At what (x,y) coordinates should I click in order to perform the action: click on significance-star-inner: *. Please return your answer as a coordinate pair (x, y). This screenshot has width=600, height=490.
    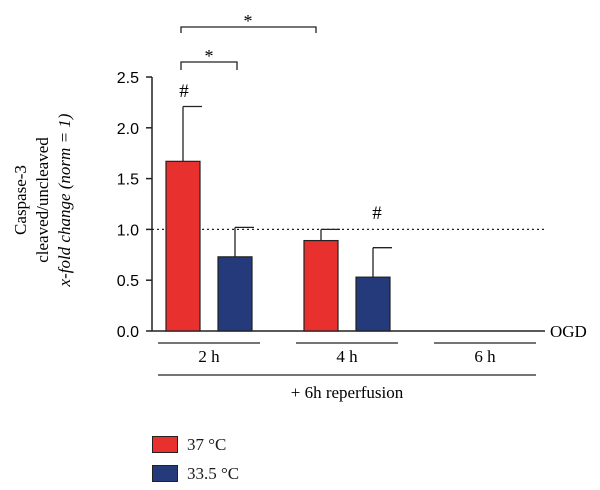
    Looking at the image, I should click on (209, 56).